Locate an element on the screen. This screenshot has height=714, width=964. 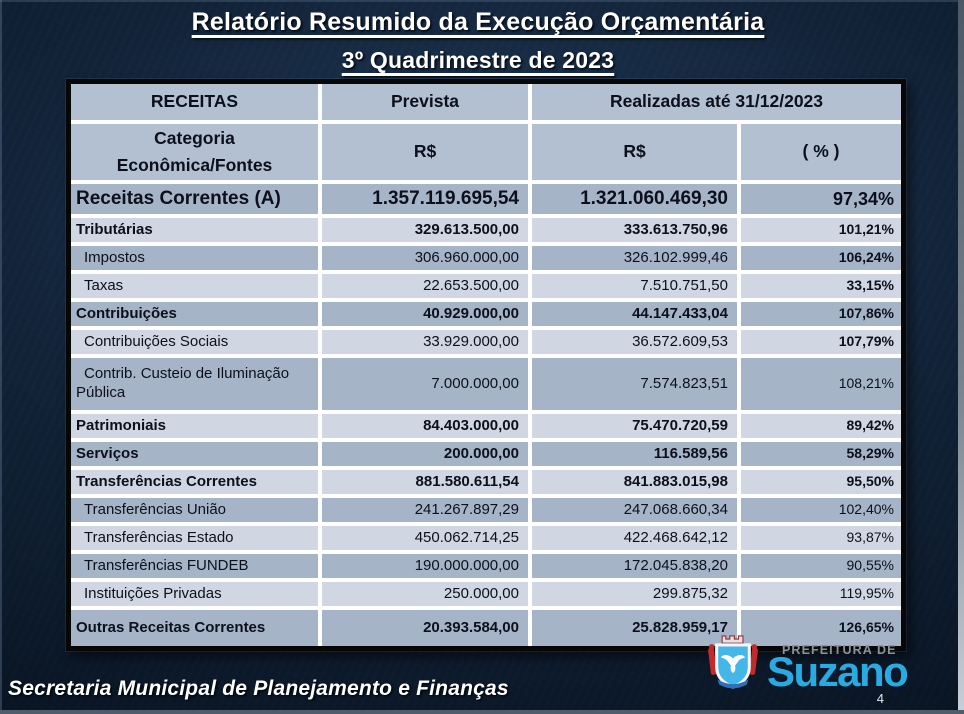
suzano-logo-text: PREFEITURA DE Suzano is located at coordinates (838, 669).